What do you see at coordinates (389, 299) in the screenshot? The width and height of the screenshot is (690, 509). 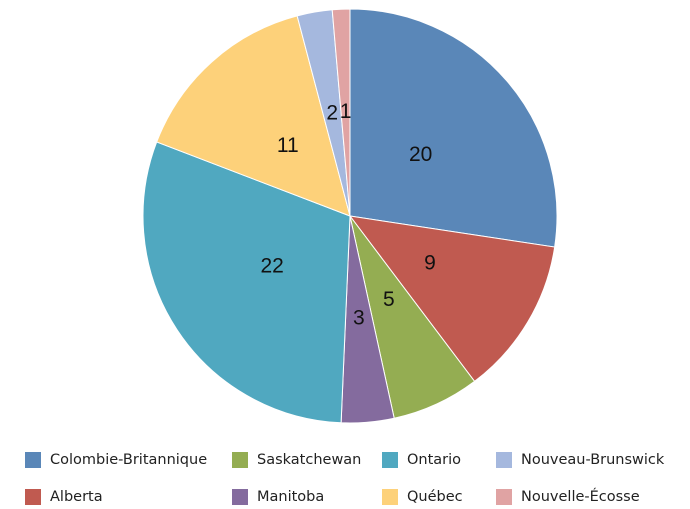 I see `data-label: 5` at bounding box center [389, 299].